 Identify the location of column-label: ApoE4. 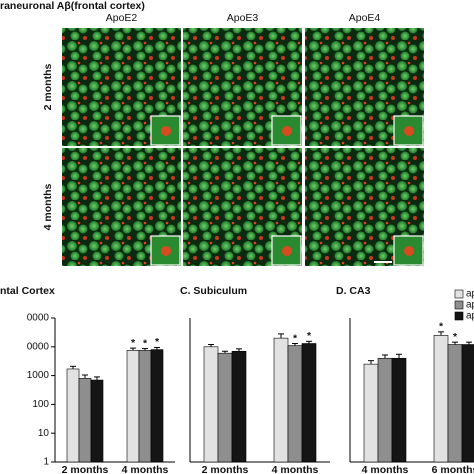
(365, 18).